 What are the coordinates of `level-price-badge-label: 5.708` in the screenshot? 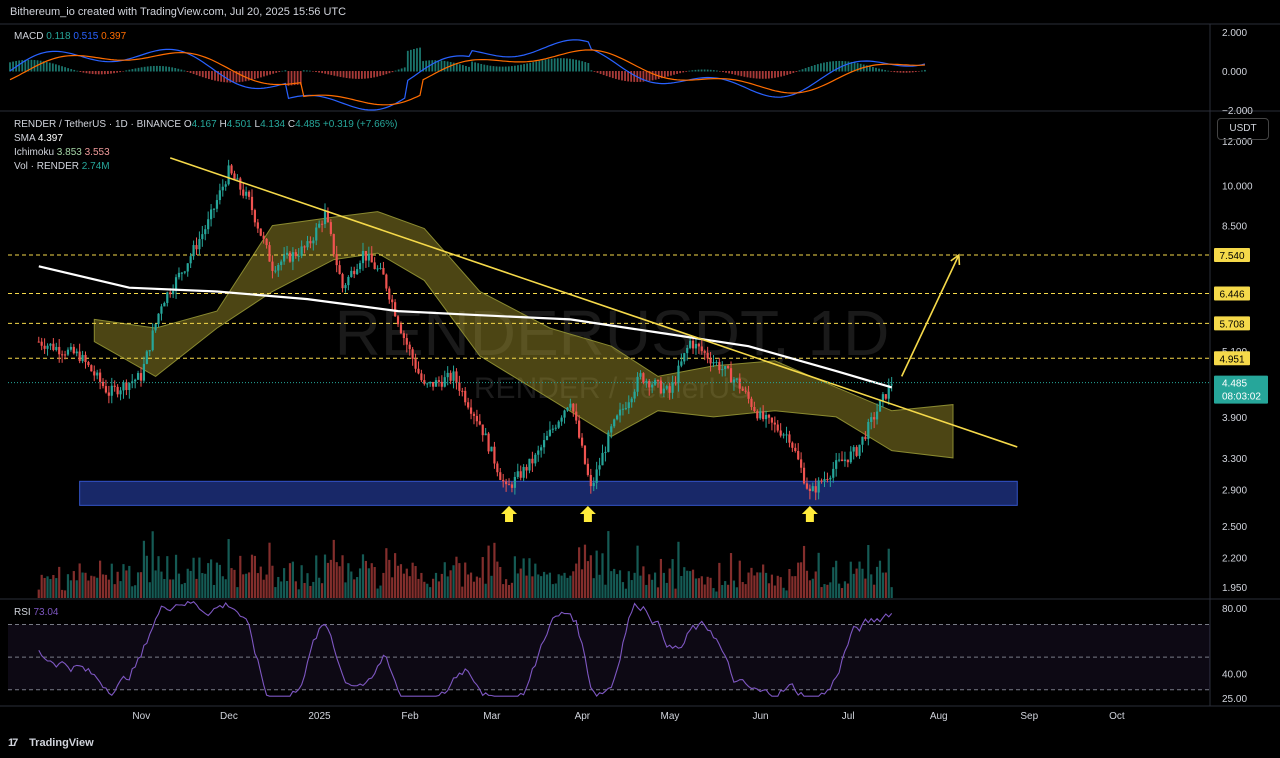 It's located at (1231, 324).